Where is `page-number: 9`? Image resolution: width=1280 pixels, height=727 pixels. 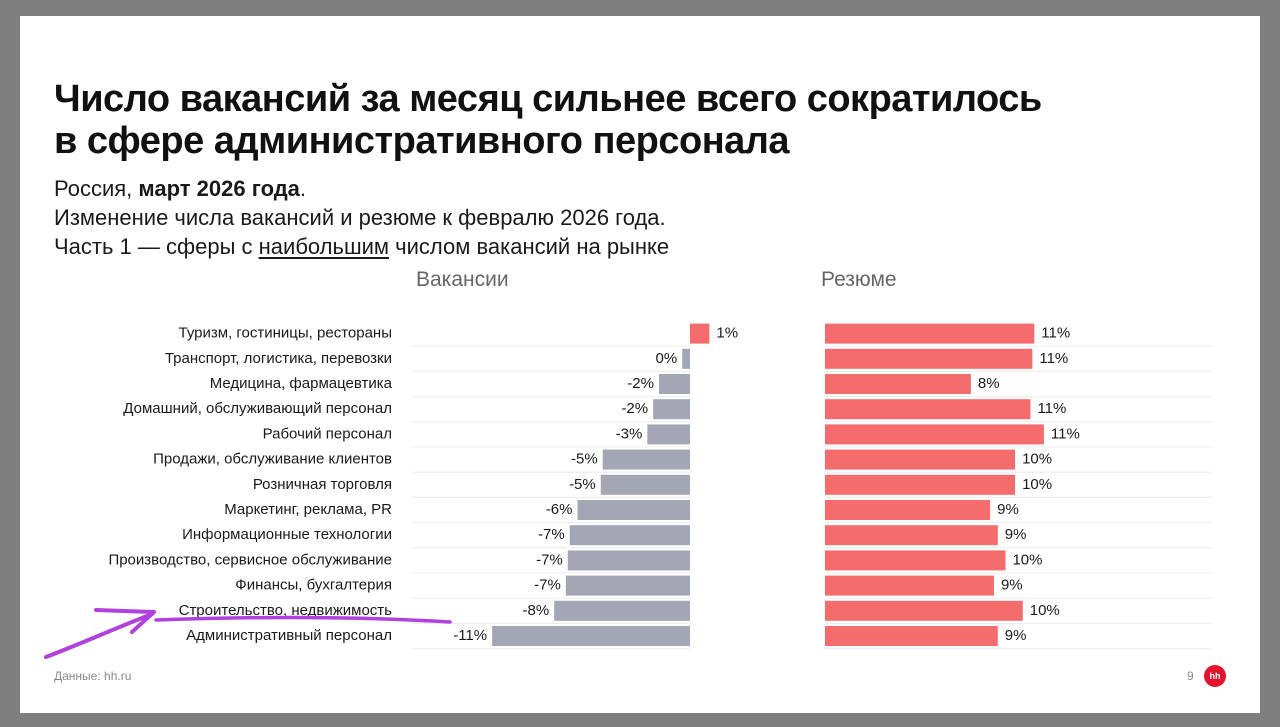 page-number: 9 is located at coordinates (1190, 676).